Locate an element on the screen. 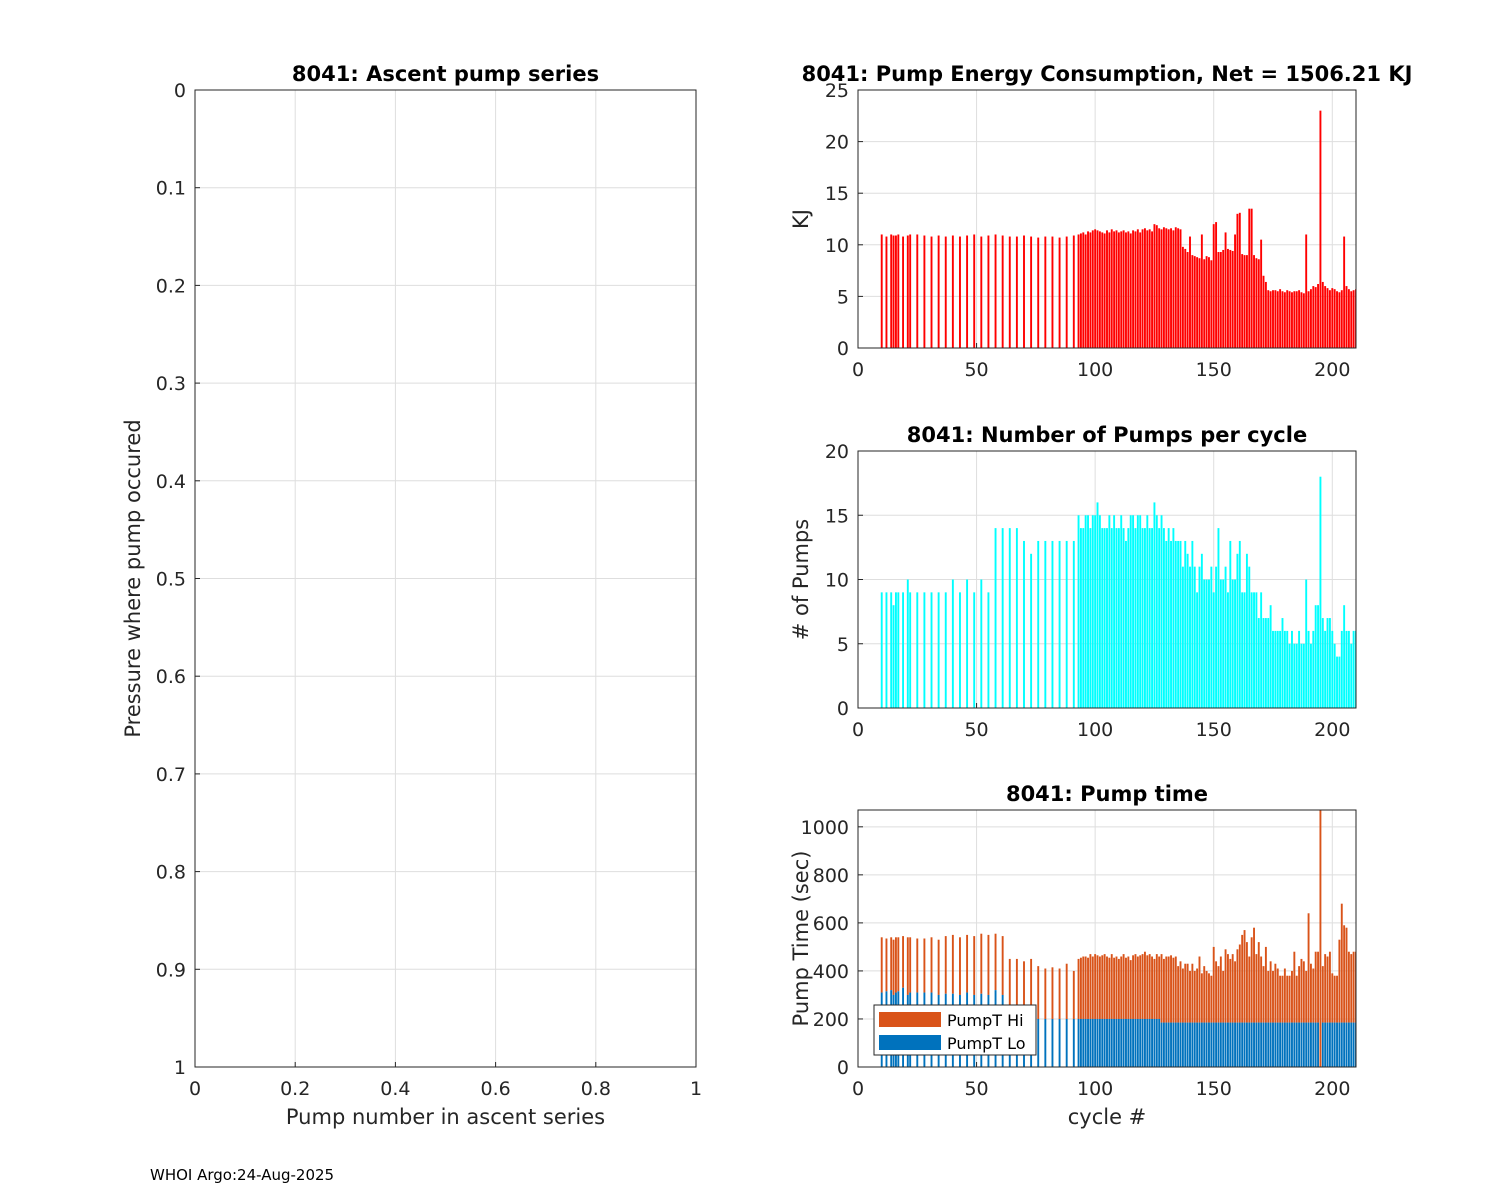 This screenshot has width=1500, height=1200. pumps-xtick-label: 100 is located at coordinates (1095, 730).